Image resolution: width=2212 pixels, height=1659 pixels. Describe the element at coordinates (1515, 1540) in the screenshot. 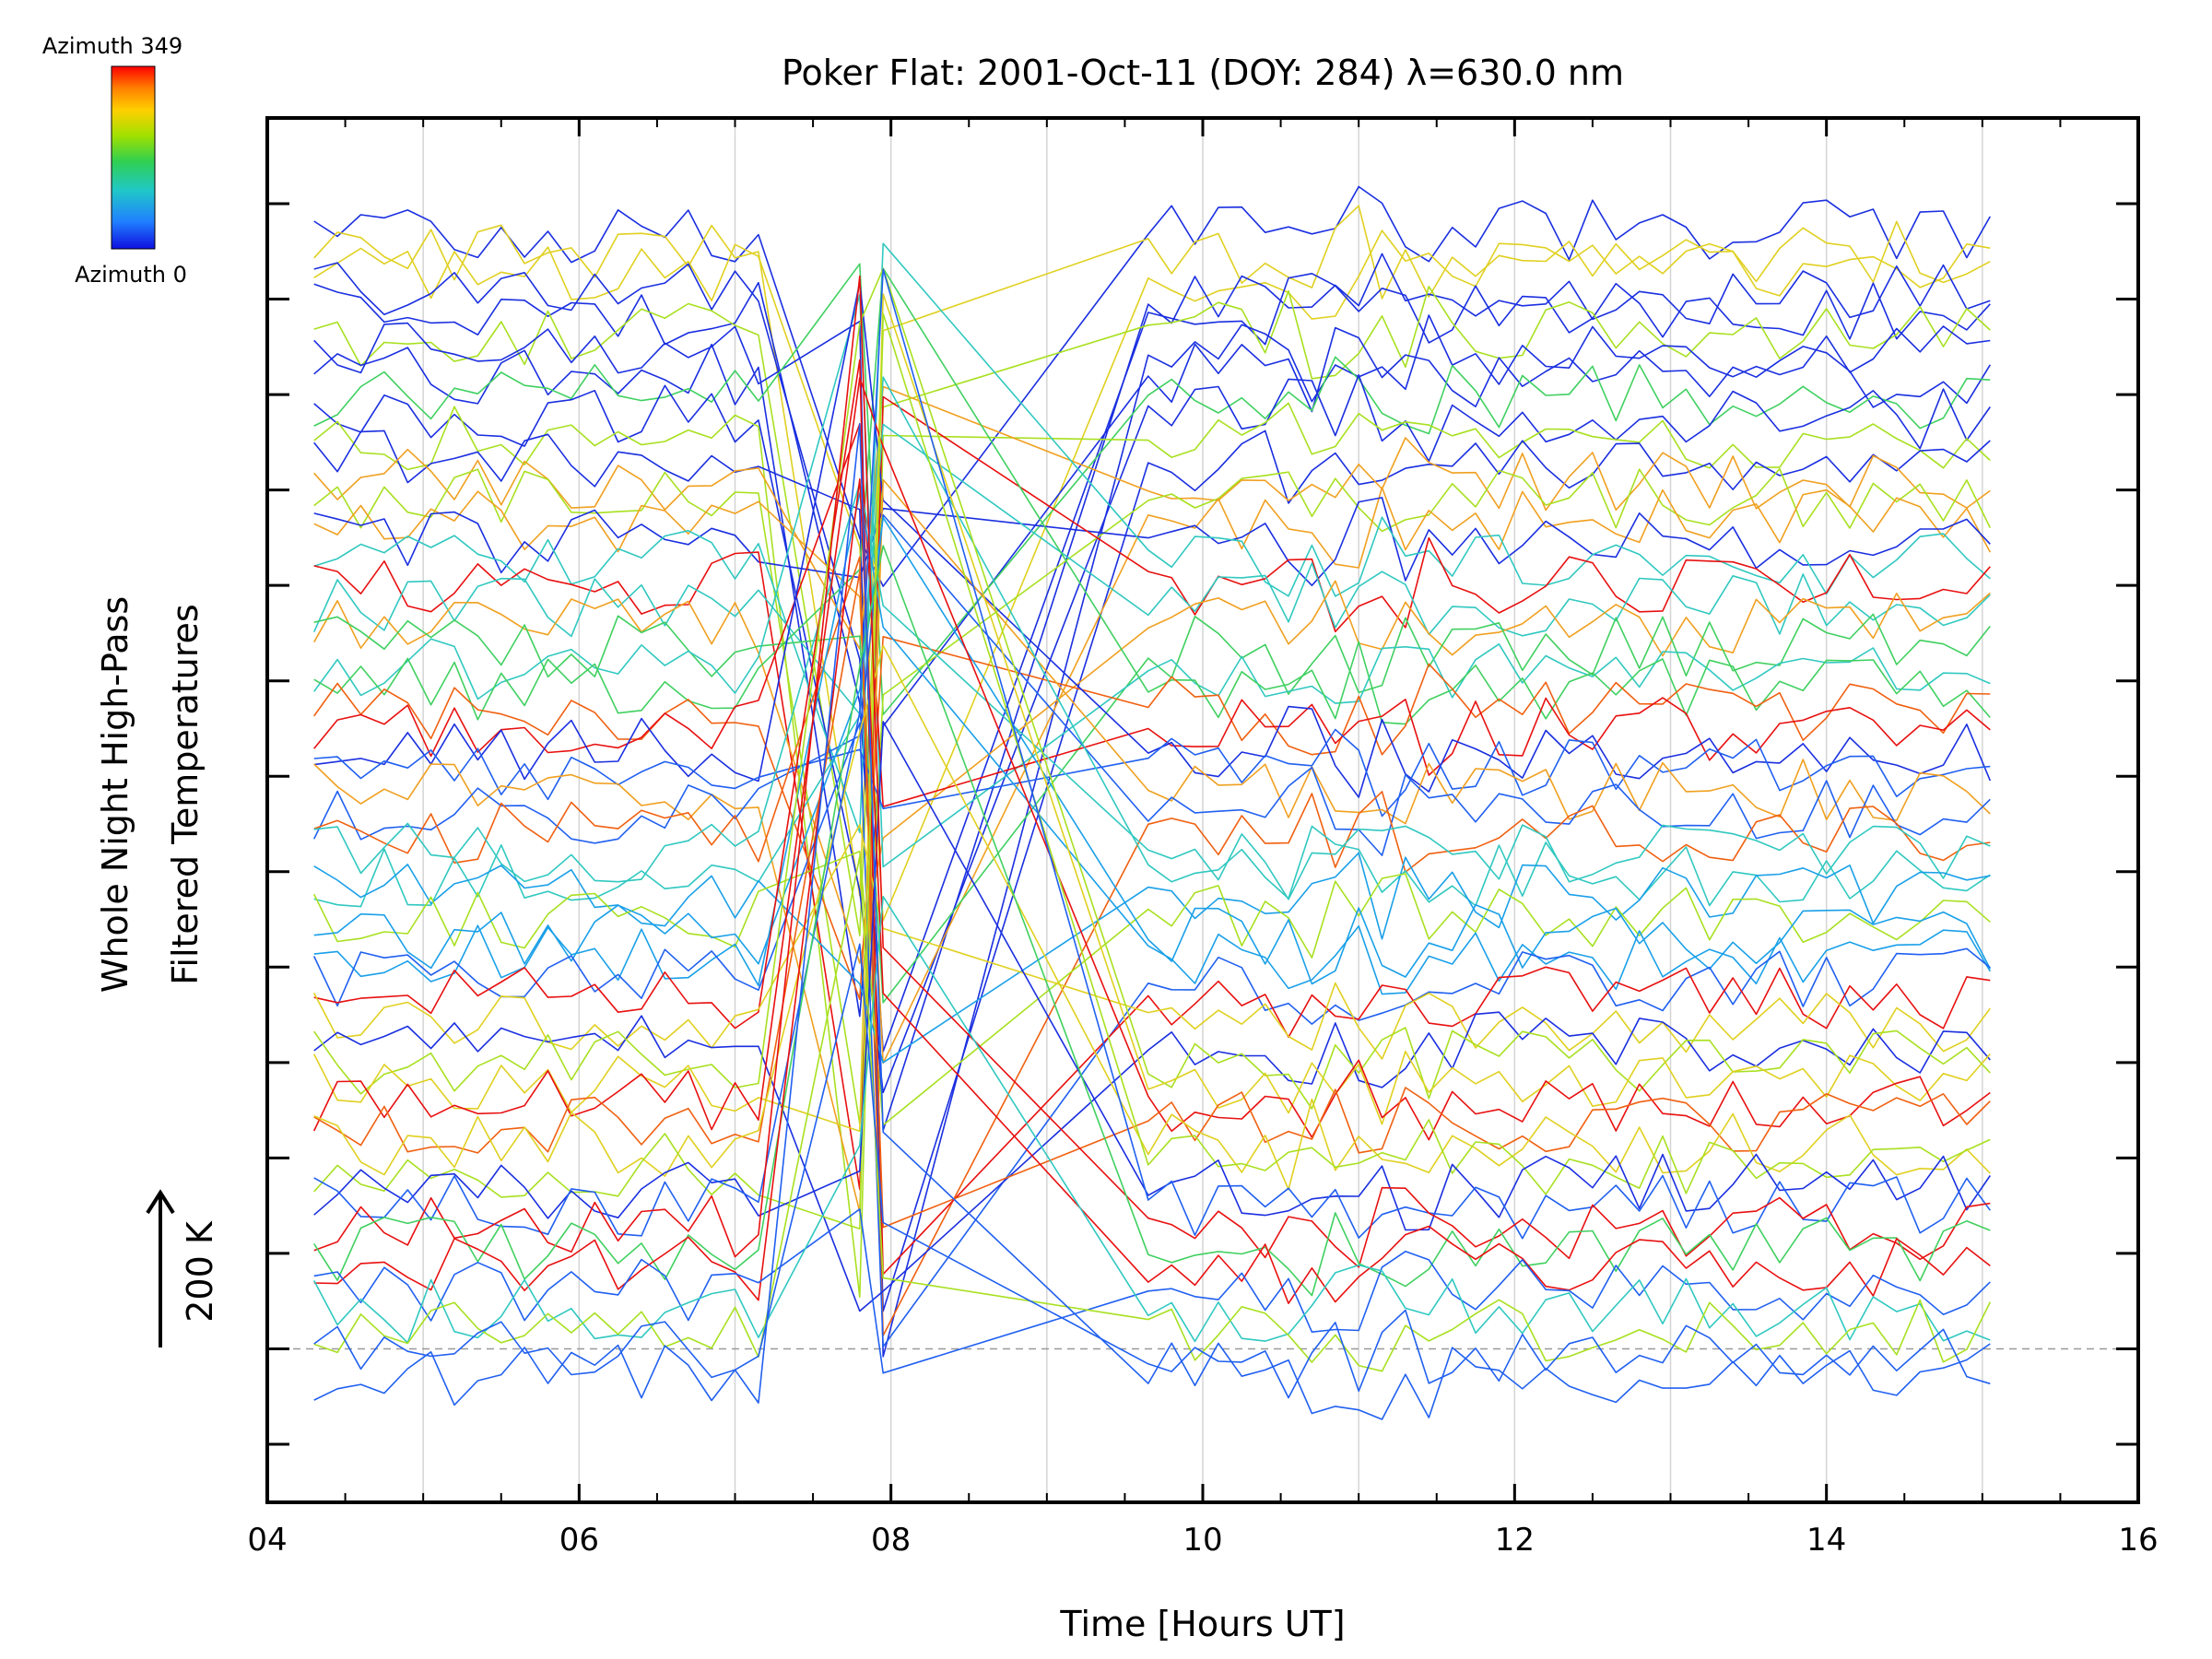

I see `x-tick-label: 12` at that location.